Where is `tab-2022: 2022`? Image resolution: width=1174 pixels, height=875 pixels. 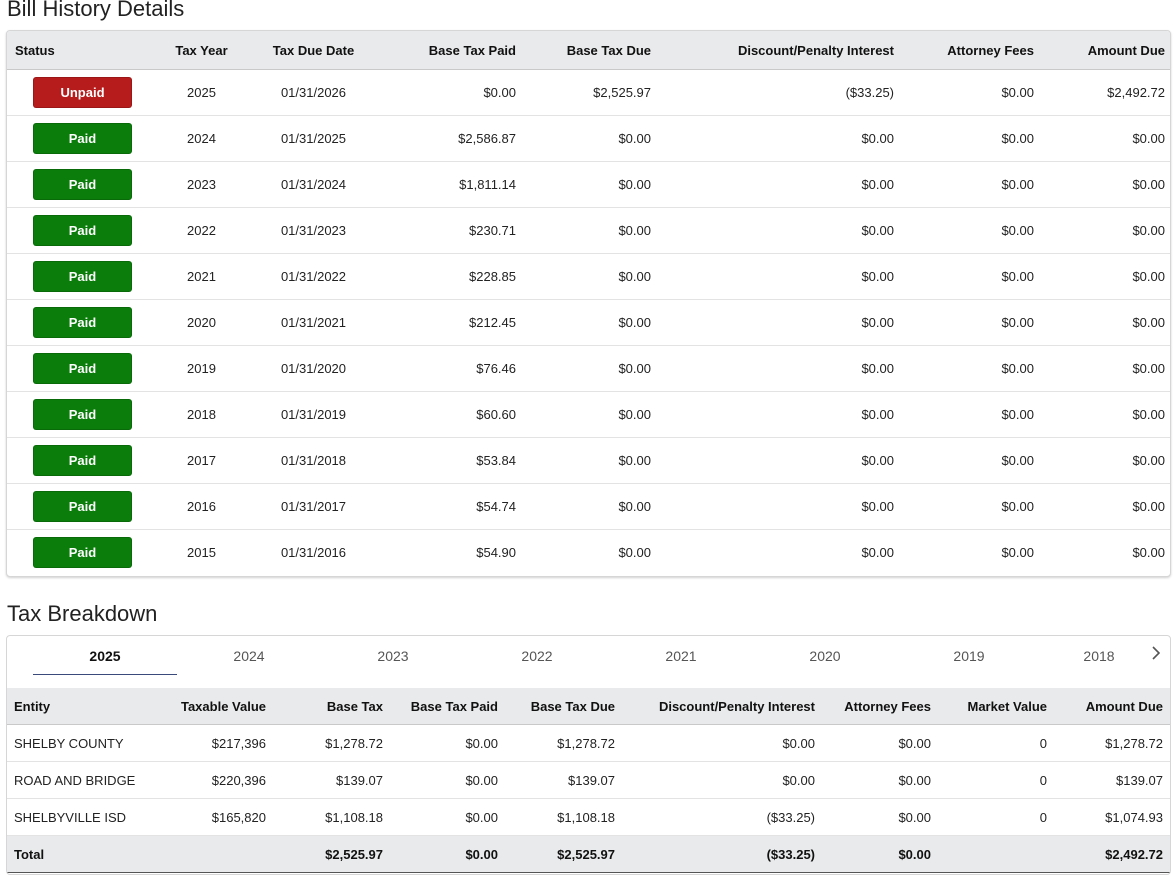 tab-2022: 2022 is located at coordinates (537, 656).